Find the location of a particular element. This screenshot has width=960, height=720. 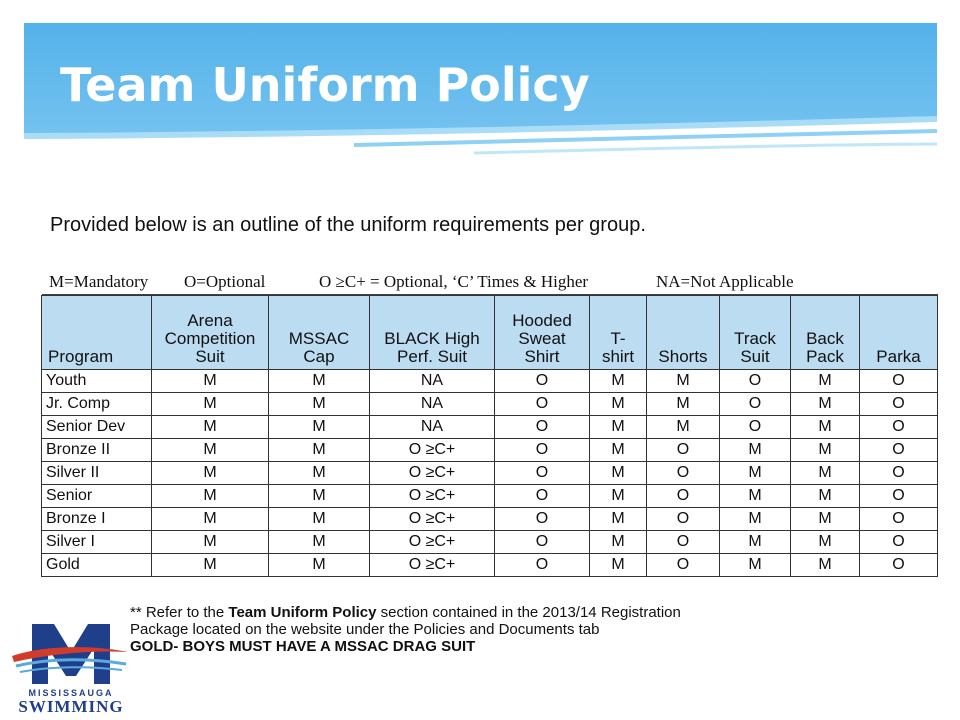

column-header-line: Perf. Suit is located at coordinates (432, 356).